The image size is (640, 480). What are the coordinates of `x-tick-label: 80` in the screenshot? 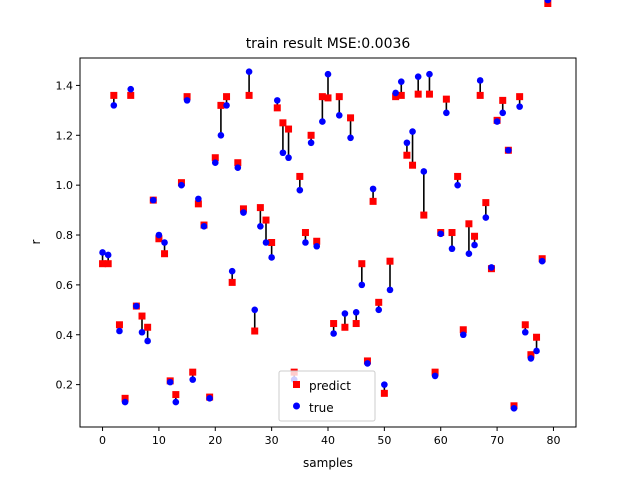 It's located at (553, 440).